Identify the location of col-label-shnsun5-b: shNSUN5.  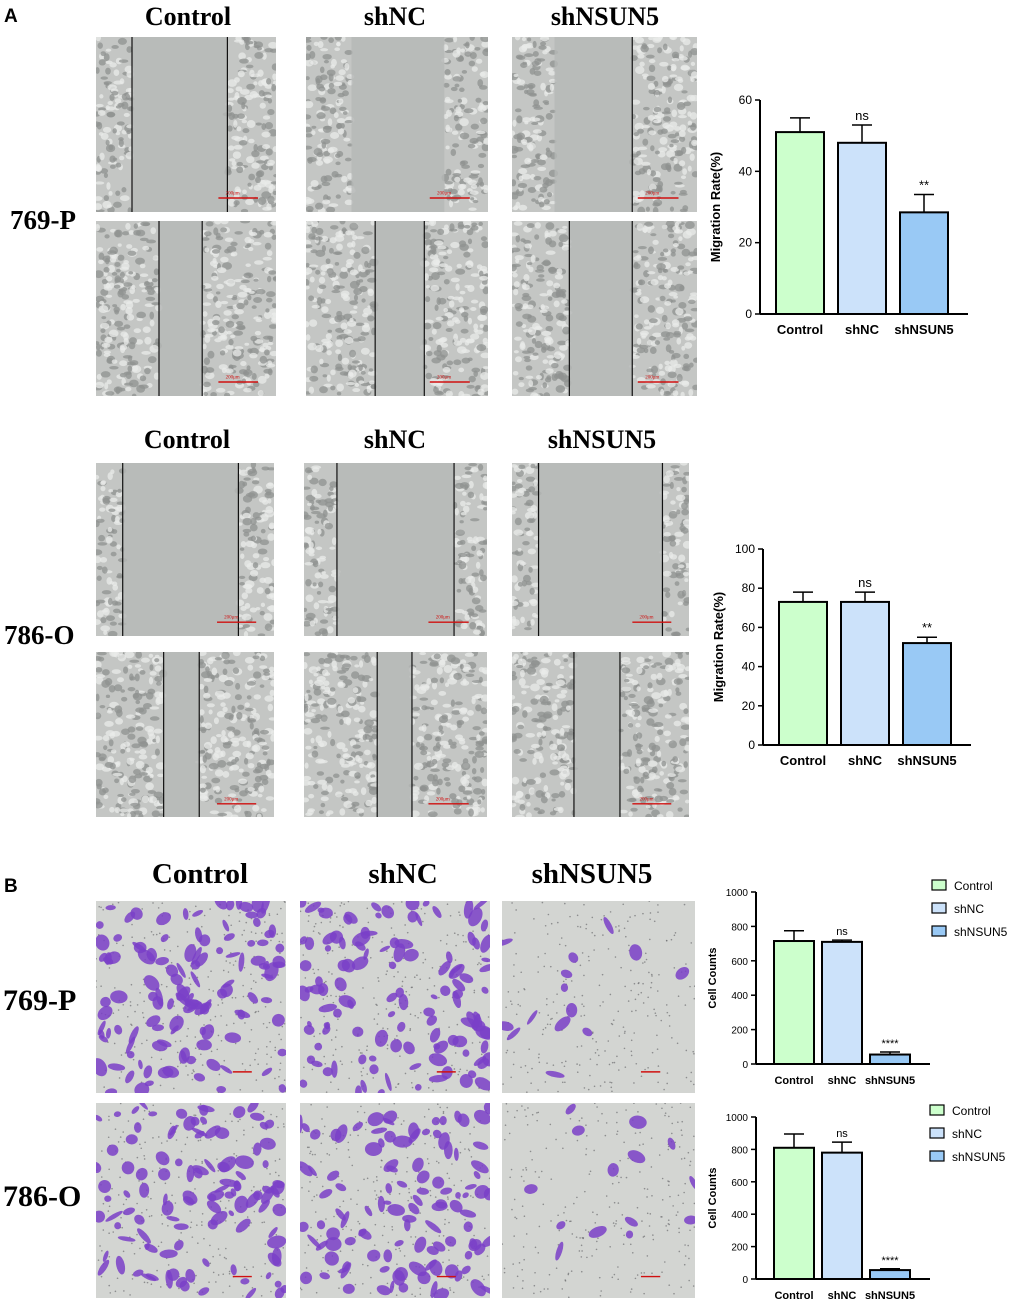
(592, 874).